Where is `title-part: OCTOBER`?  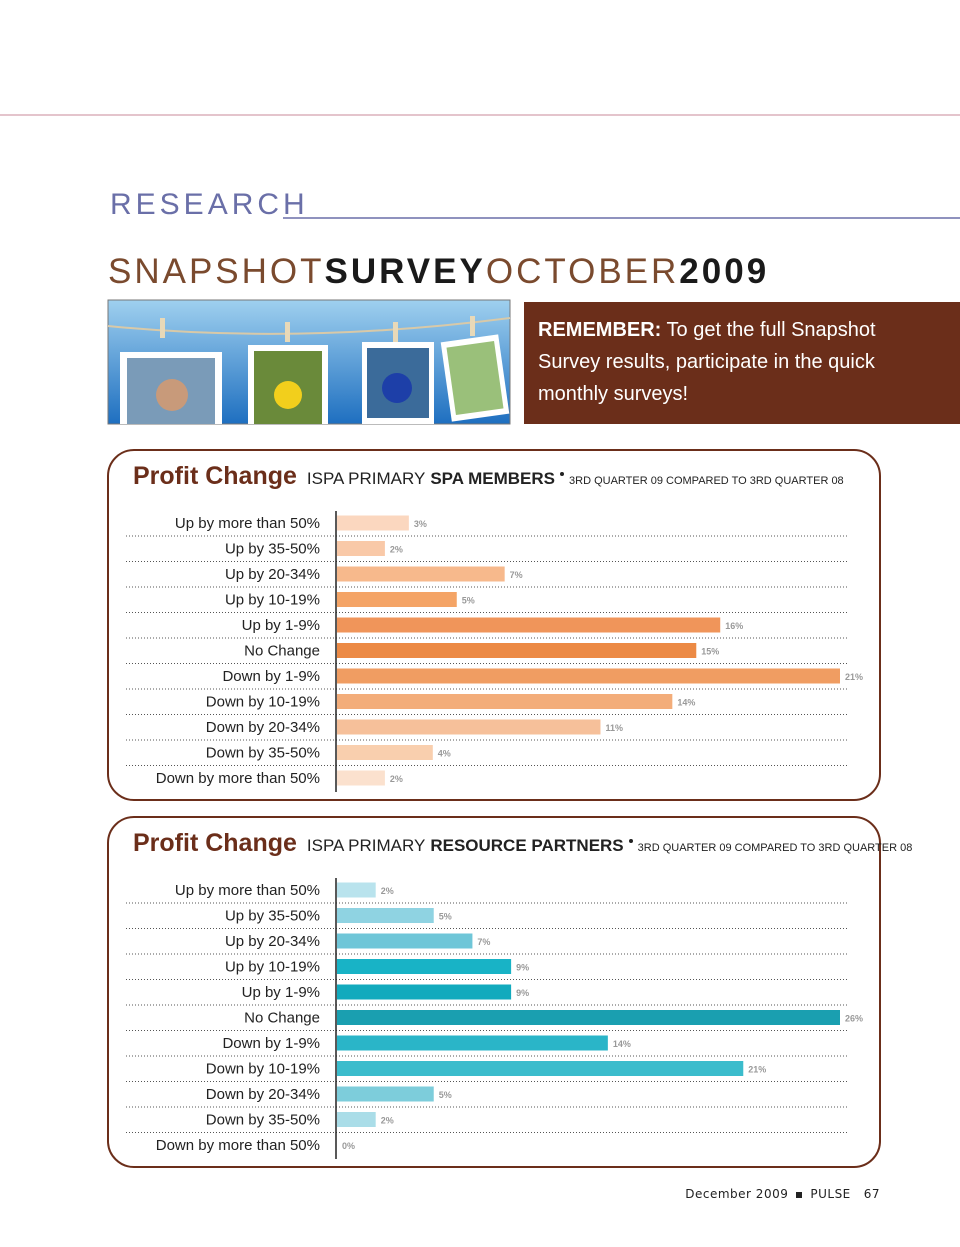 title-part: OCTOBER is located at coordinates (582, 271).